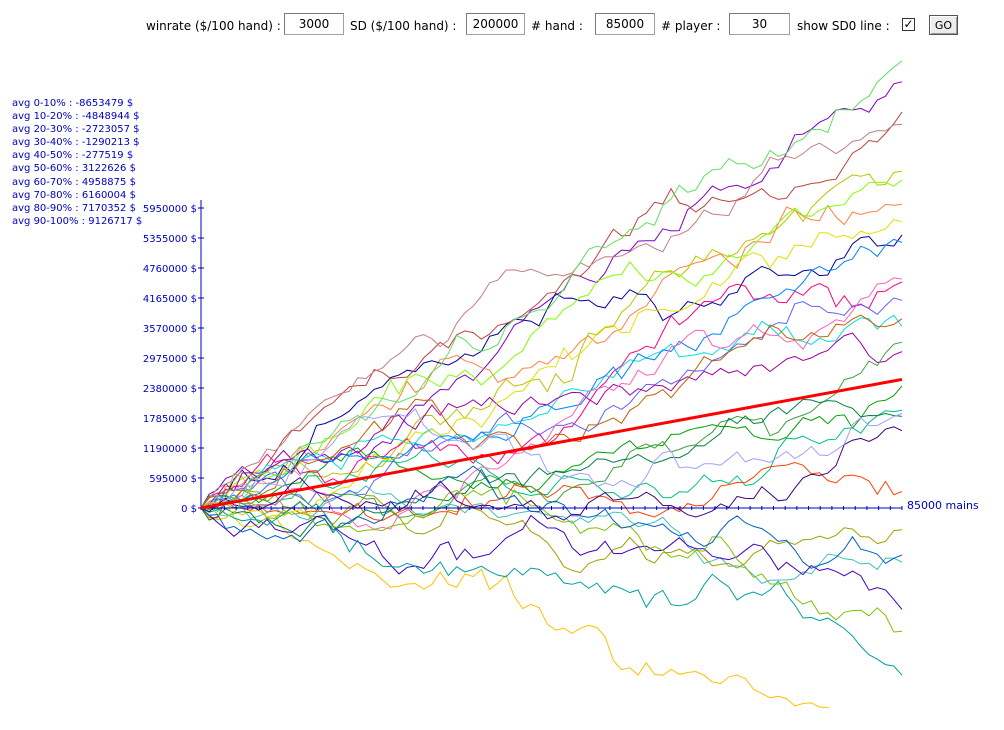 This screenshot has width=1004, height=730. I want to click on y-tick-label: 1785000 $, so click(170, 419).